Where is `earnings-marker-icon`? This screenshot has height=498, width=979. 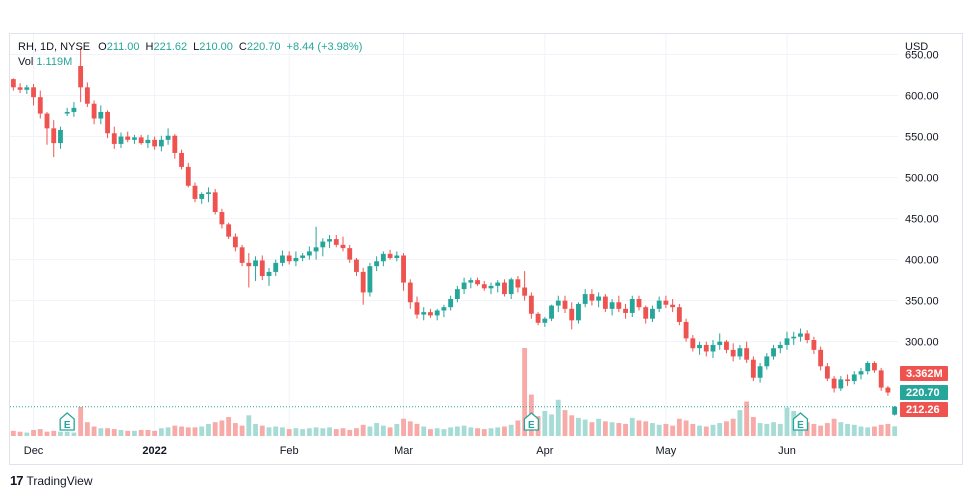
earnings-marker-icon is located at coordinates (67, 421).